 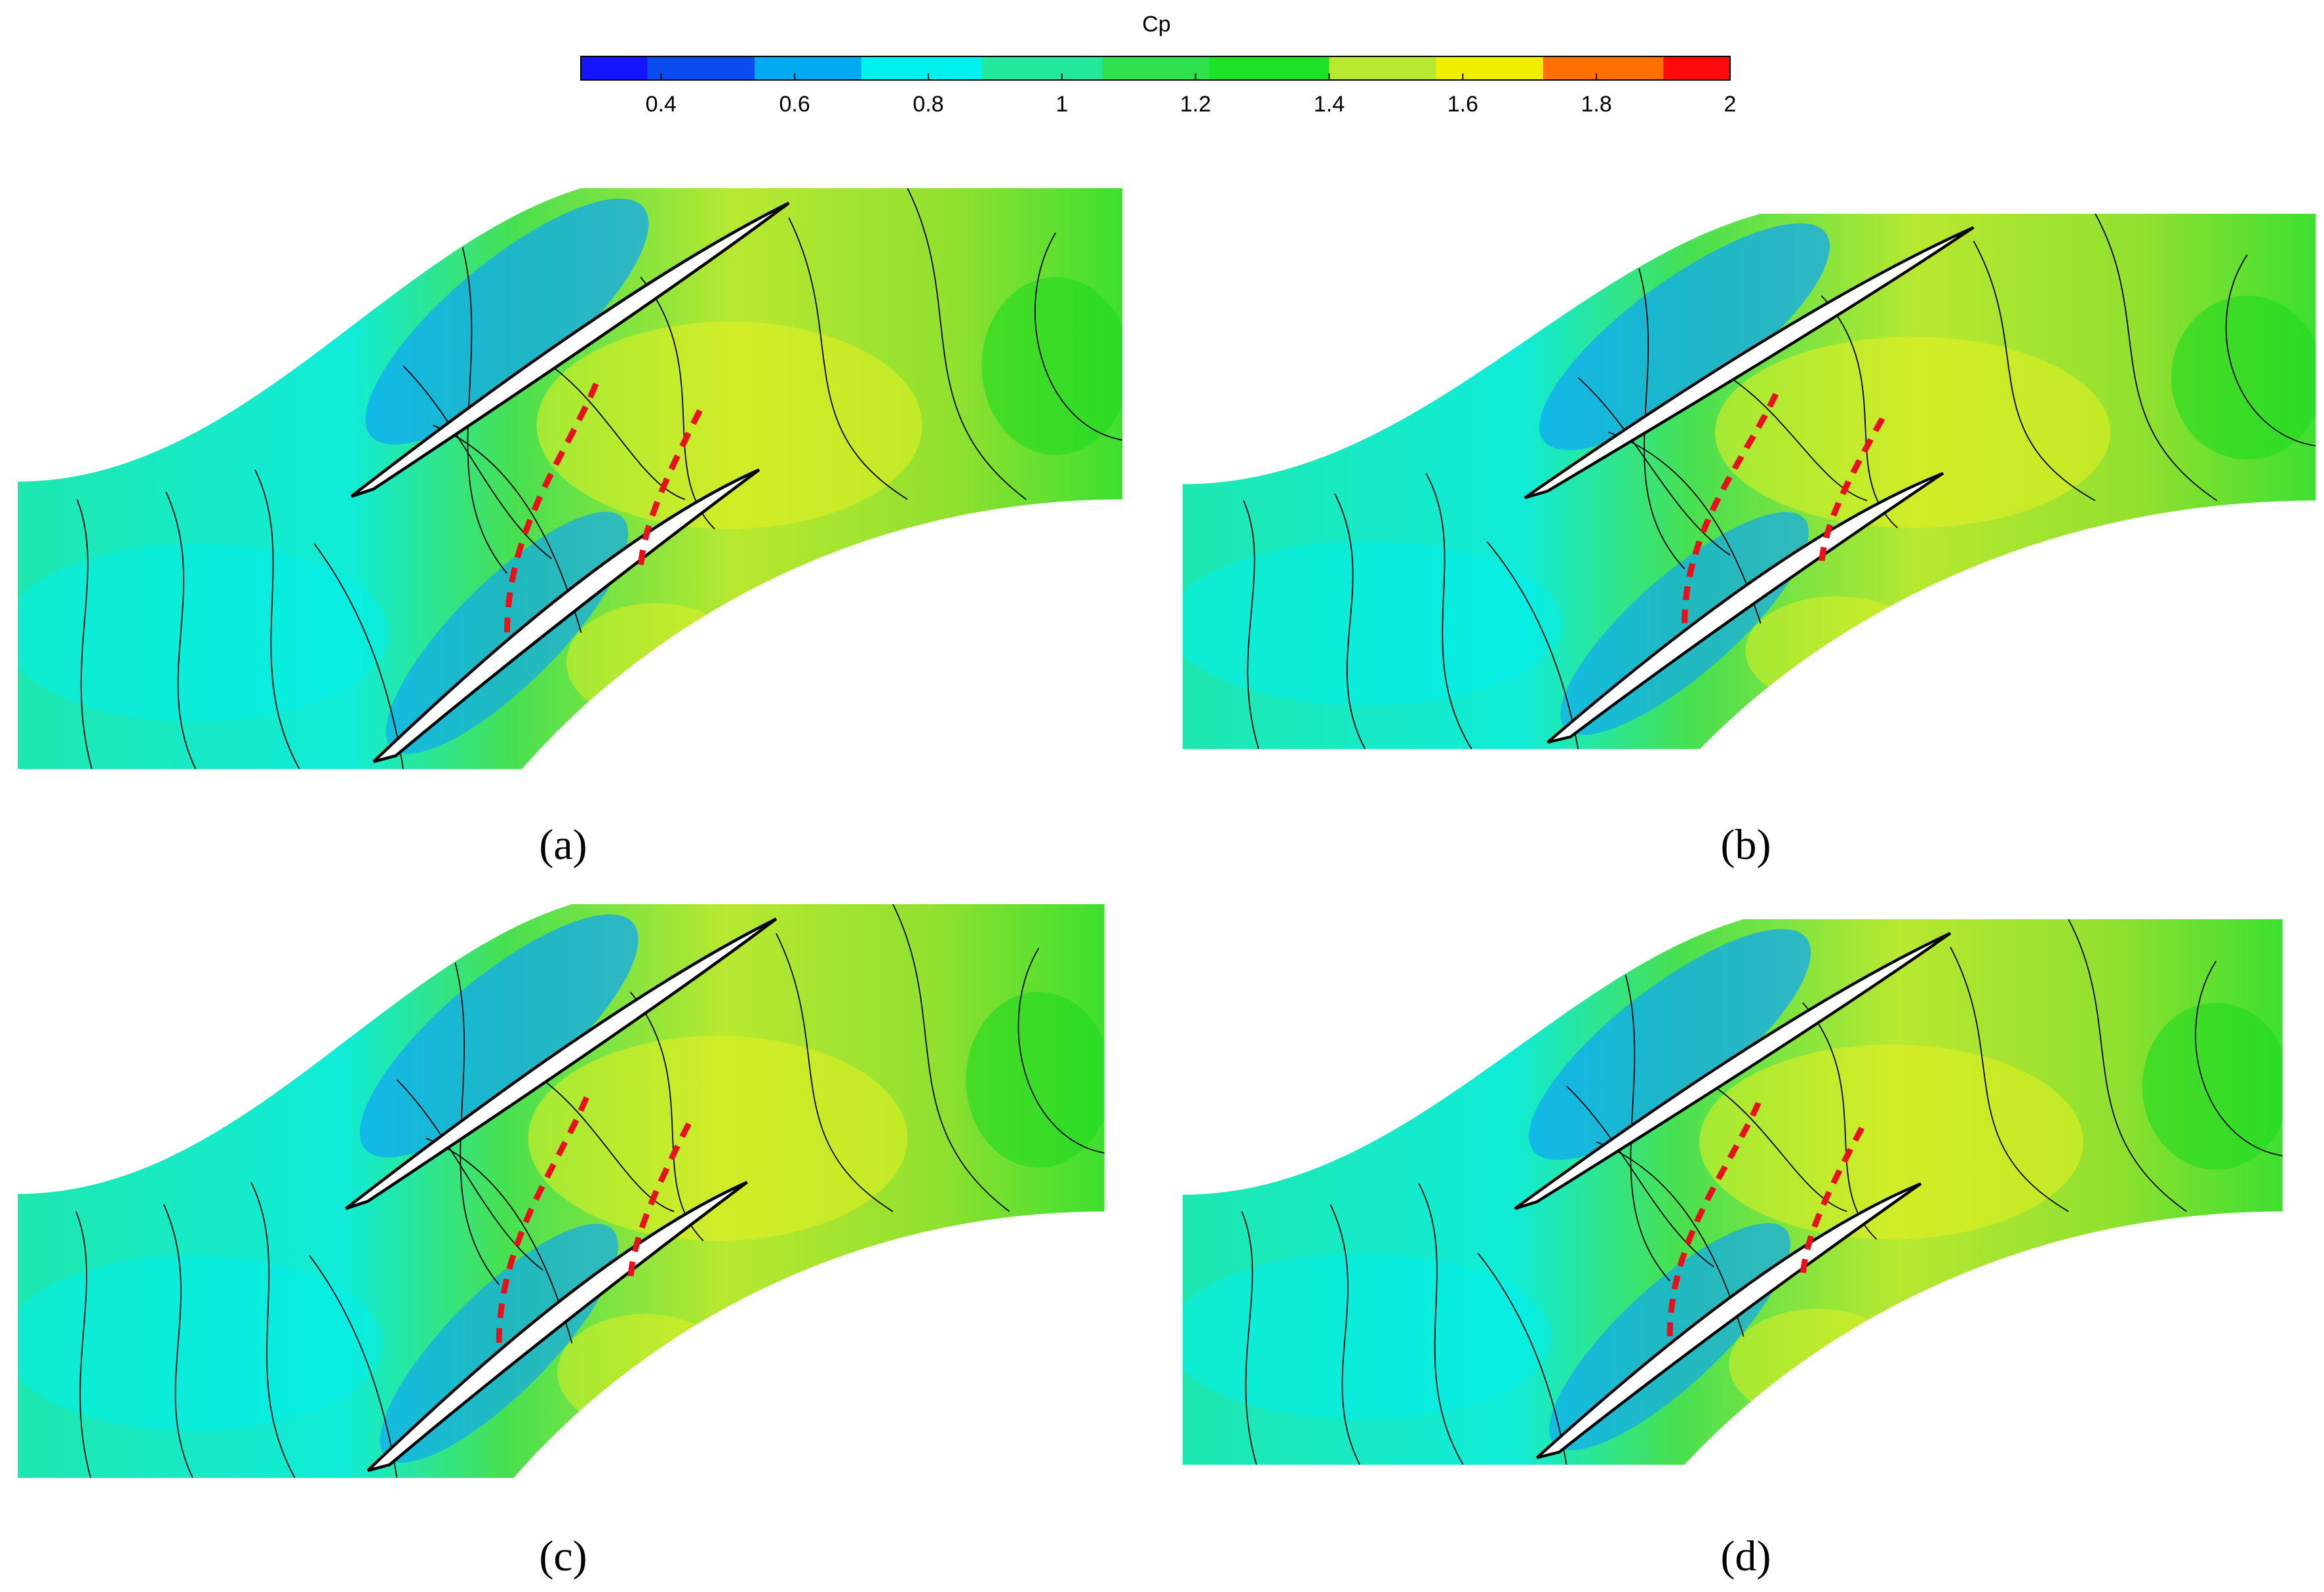 I want to click on colorbar-title: Cp, so click(x=1156, y=24).